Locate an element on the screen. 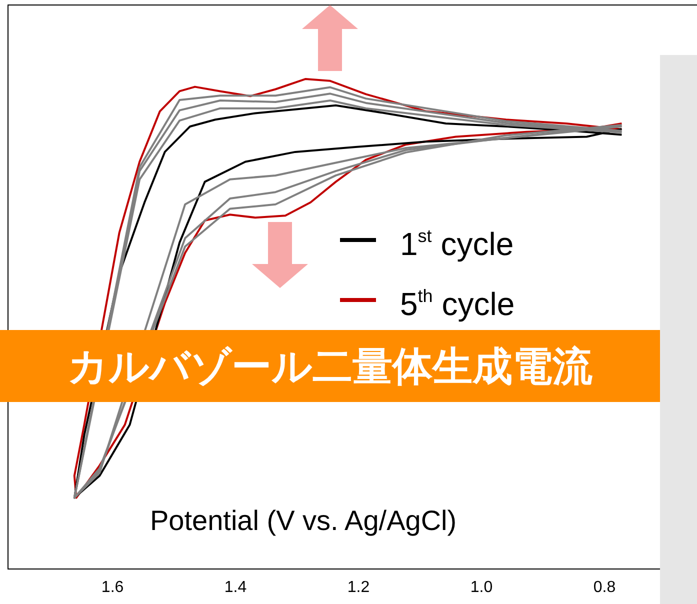  x-tick-label: 1.0 is located at coordinates (481, 587).